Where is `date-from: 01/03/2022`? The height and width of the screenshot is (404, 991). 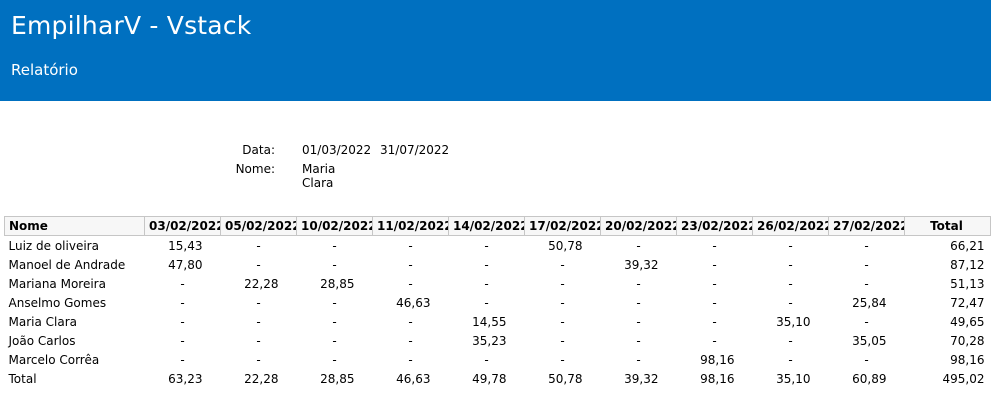 date-from: 01/03/2022 is located at coordinates (337, 150).